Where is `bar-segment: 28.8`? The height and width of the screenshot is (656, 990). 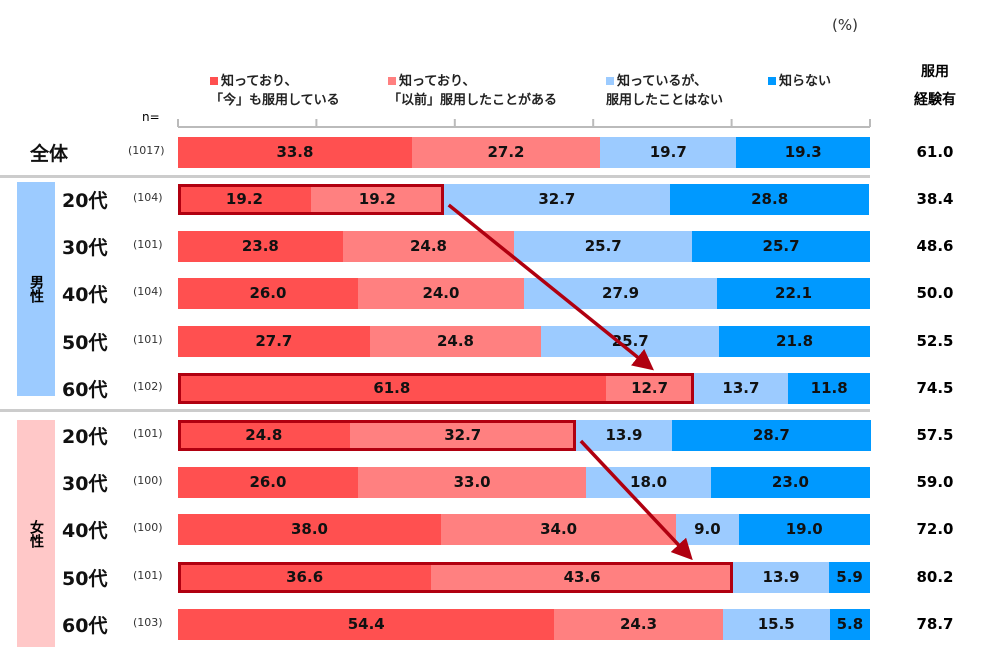
bar-segment: 28.8 is located at coordinates (770, 199).